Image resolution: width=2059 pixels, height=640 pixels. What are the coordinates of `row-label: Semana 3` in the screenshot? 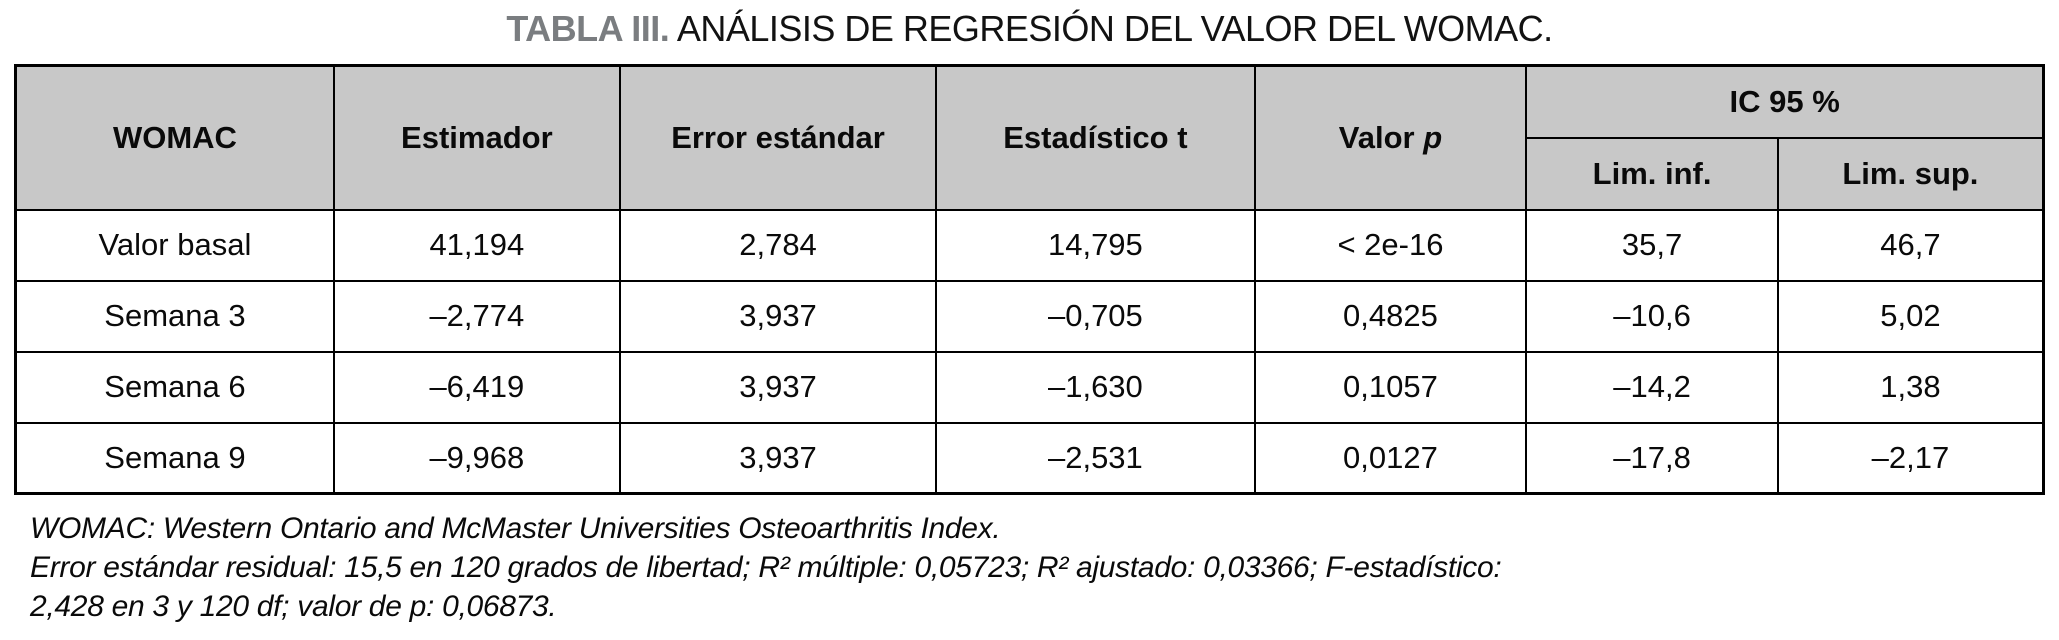 It's located at (174, 316).